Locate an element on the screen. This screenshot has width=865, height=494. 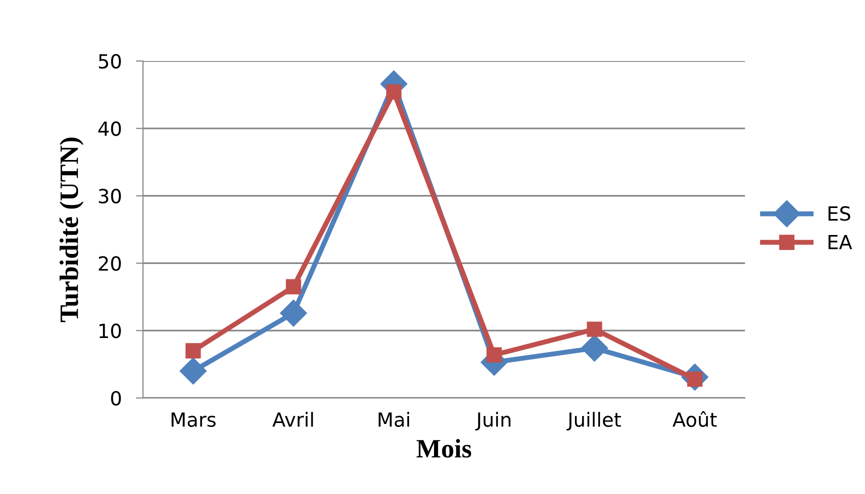
y-tick-label: 20 is located at coordinates (109, 263).